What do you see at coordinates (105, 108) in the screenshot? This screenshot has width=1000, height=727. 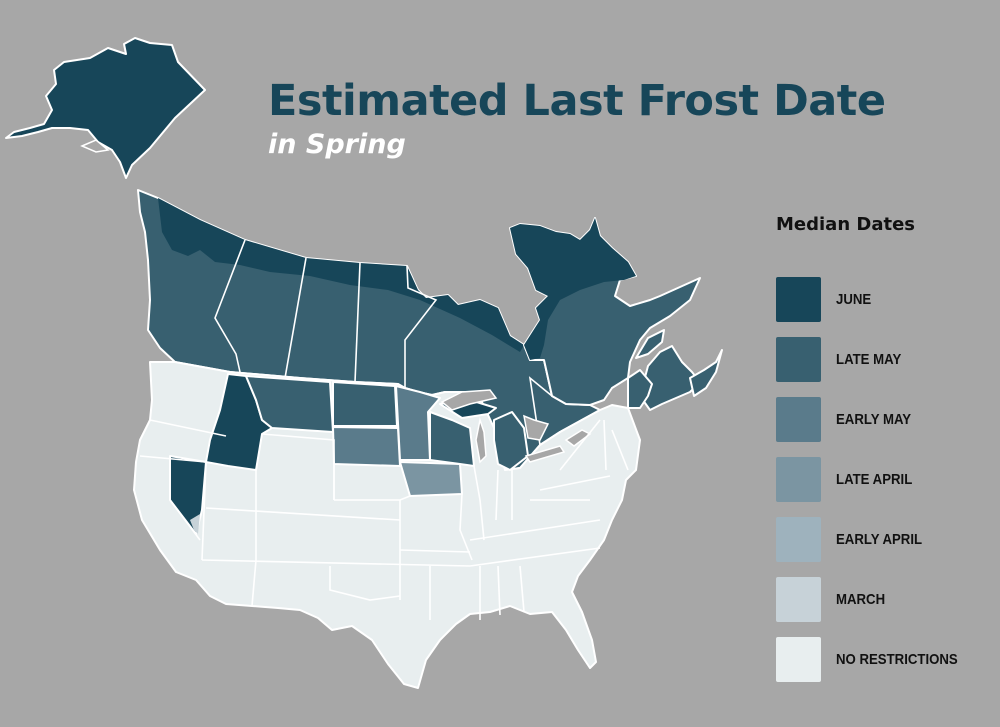 I see `region-alaska` at bounding box center [105, 108].